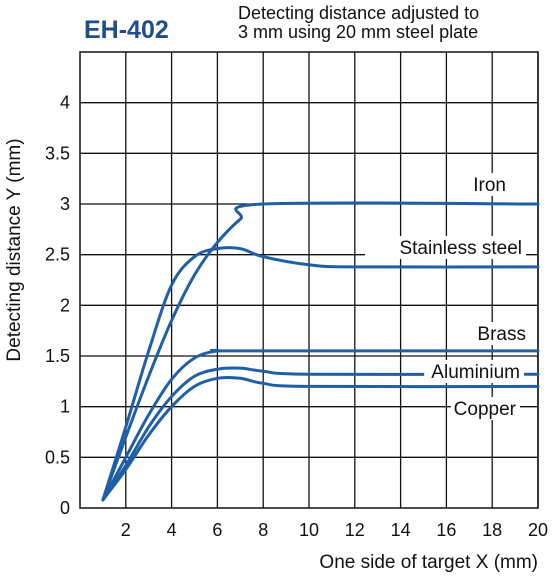  I want to click on y-tick-label: 3.5, so click(57, 153).